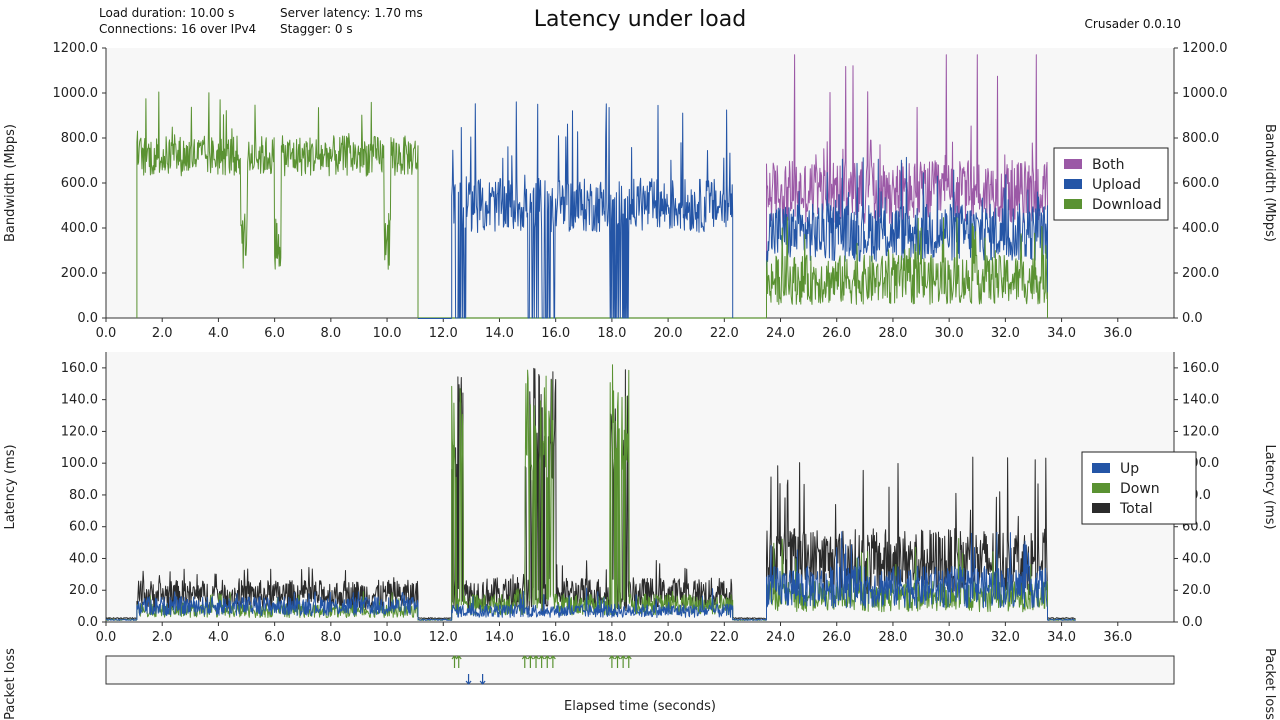 The image size is (1280, 720). What do you see at coordinates (1269, 486) in the screenshot?
I see `latency-y-axis-label-right: Latency (ms)` at bounding box center [1269, 486].